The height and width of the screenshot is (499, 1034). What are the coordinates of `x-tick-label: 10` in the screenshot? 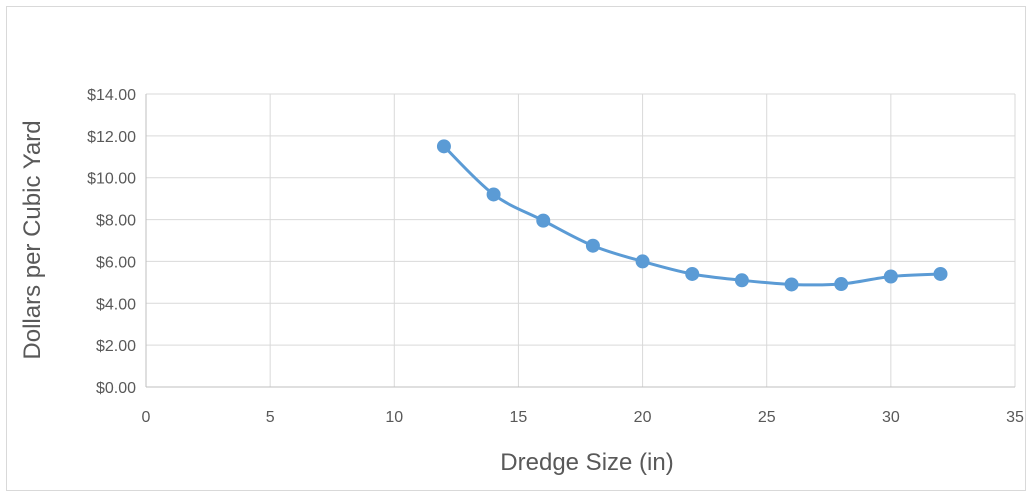 It's located at (394, 417).